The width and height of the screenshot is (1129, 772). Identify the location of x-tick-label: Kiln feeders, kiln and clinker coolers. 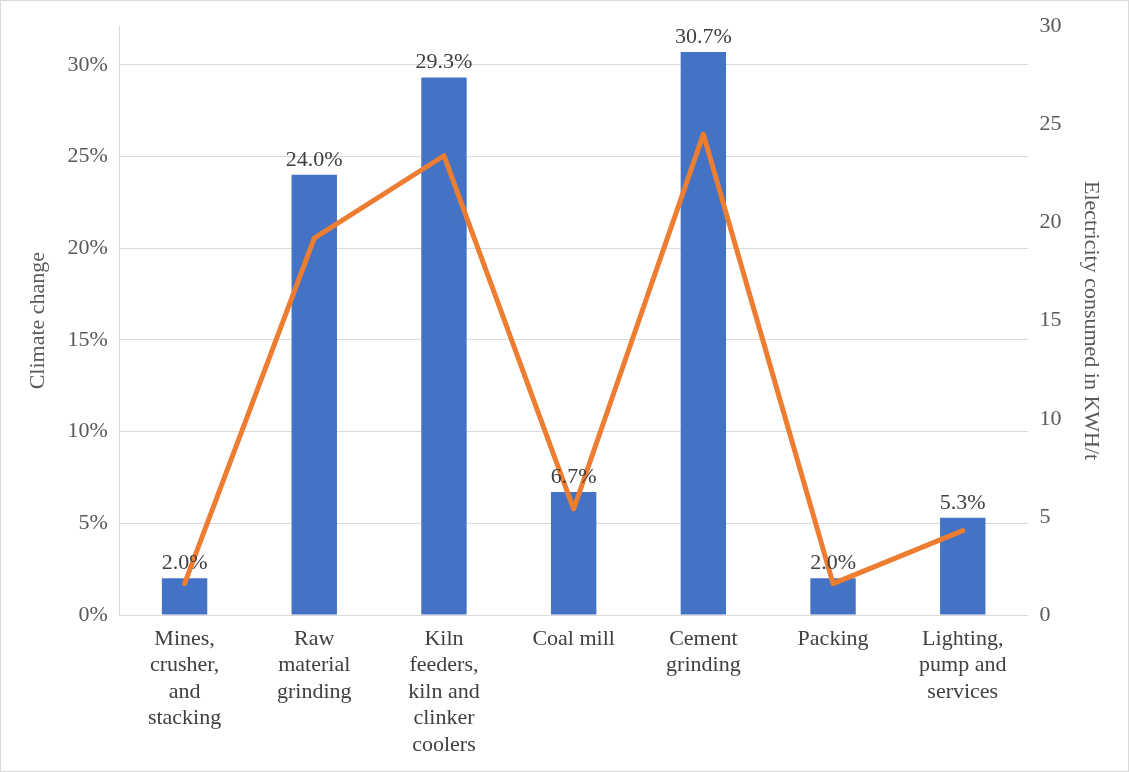
(444, 690).